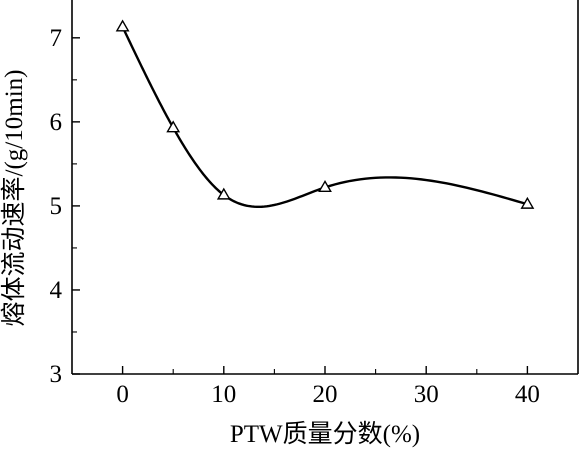  What do you see at coordinates (56, 38) in the screenshot?
I see `y-tick-label: 7` at bounding box center [56, 38].